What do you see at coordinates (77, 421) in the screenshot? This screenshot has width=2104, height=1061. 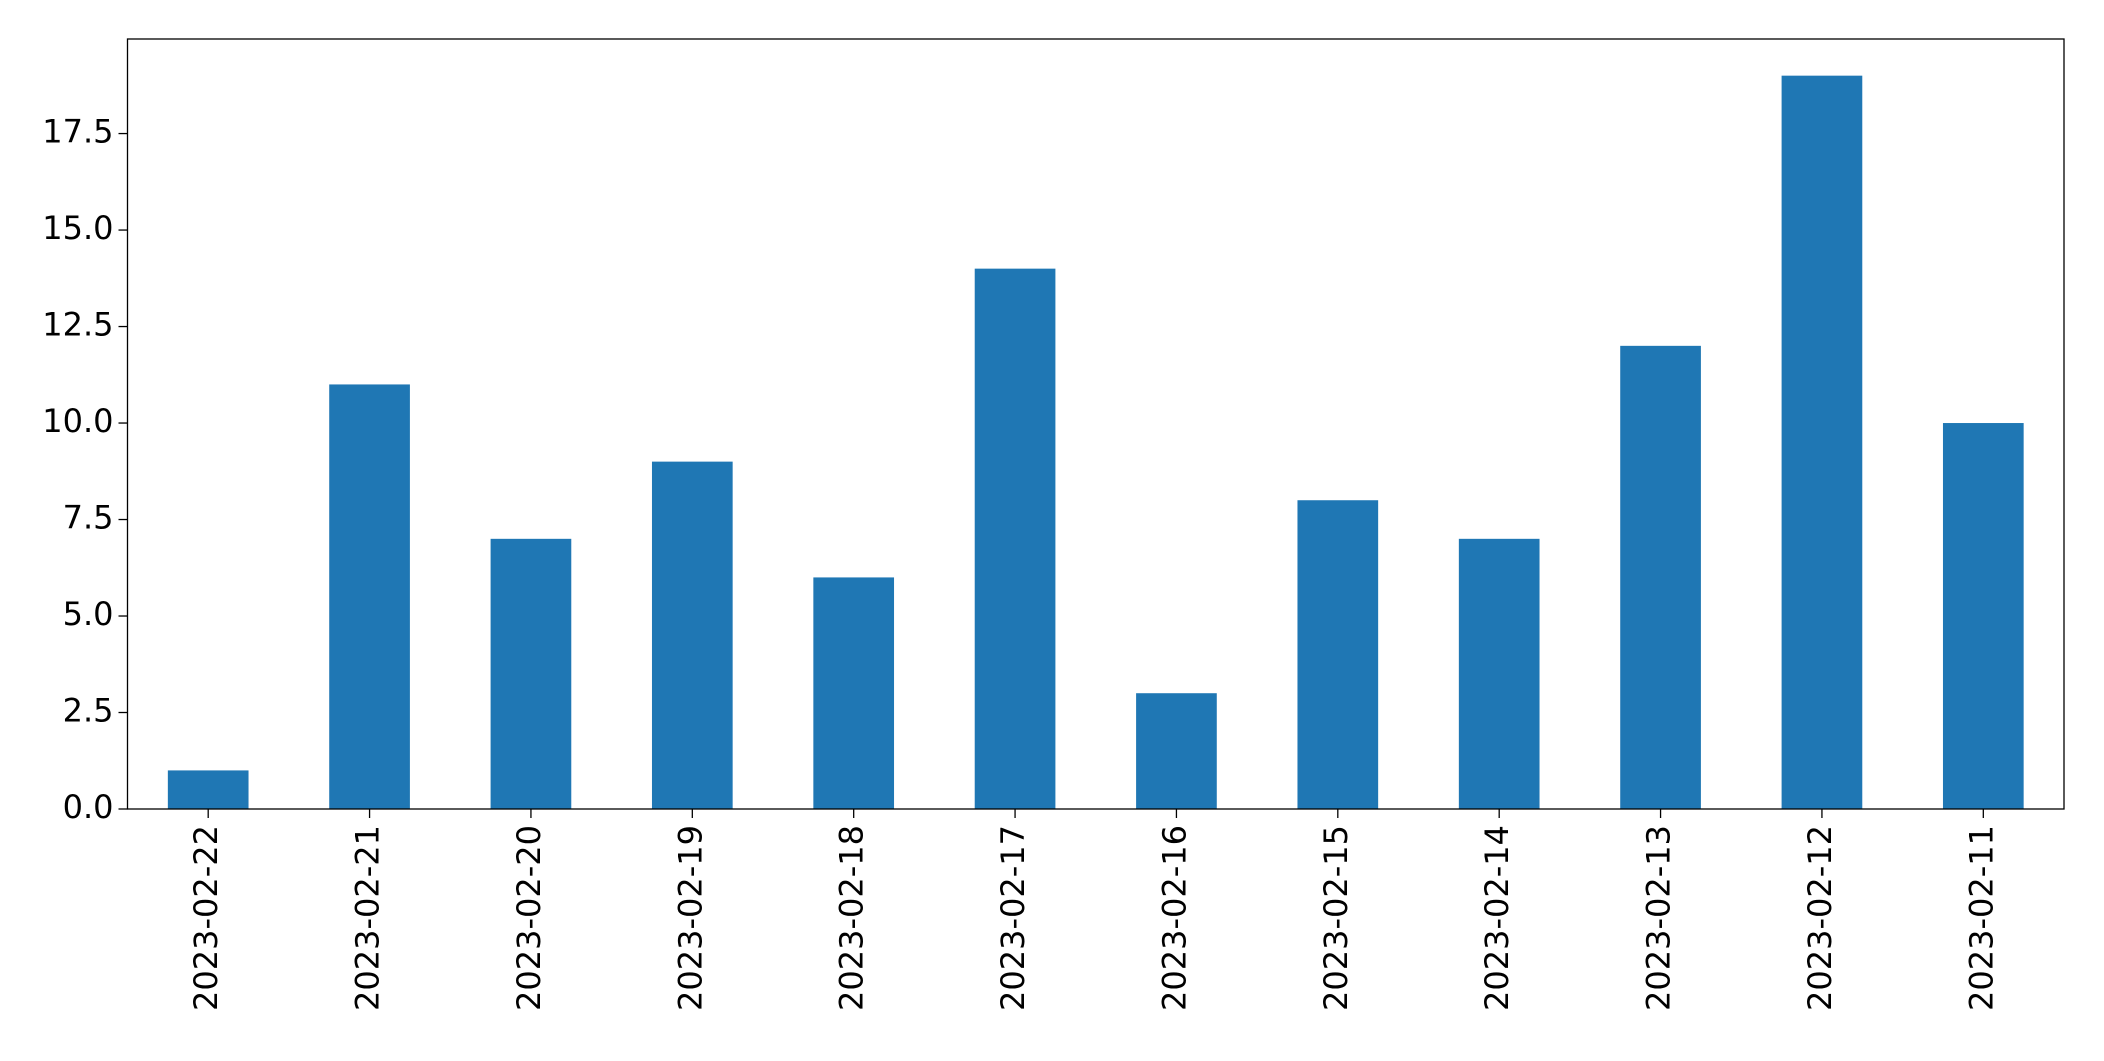 I see `y-tick-label: 10.0` at bounding box center [77, 421].